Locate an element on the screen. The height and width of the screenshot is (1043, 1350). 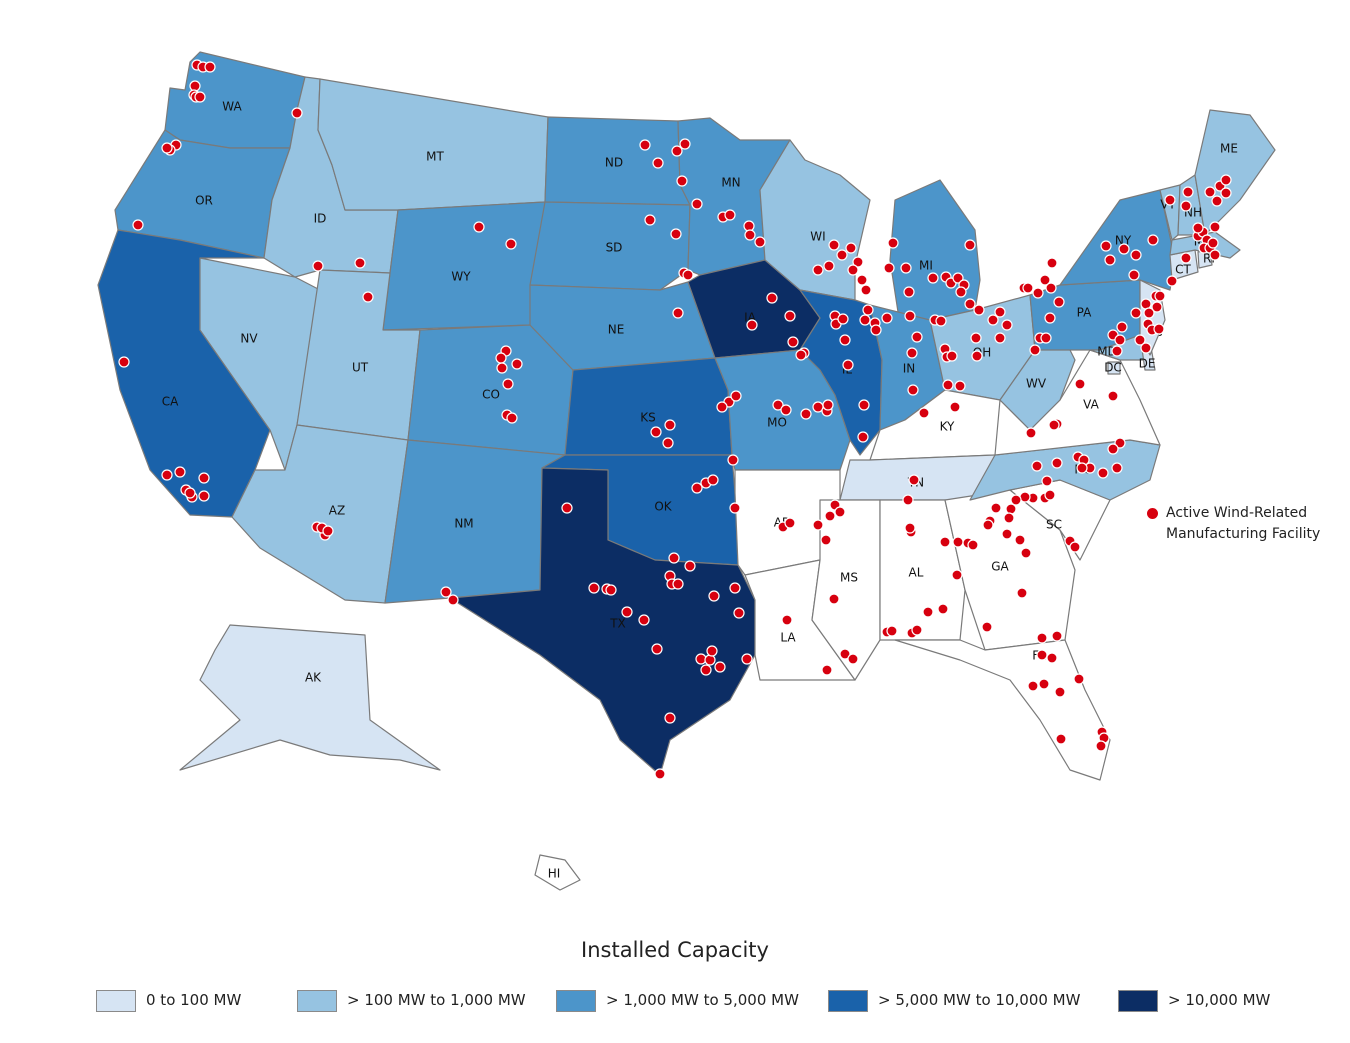
state-hi is located at coordinates (557, 872).